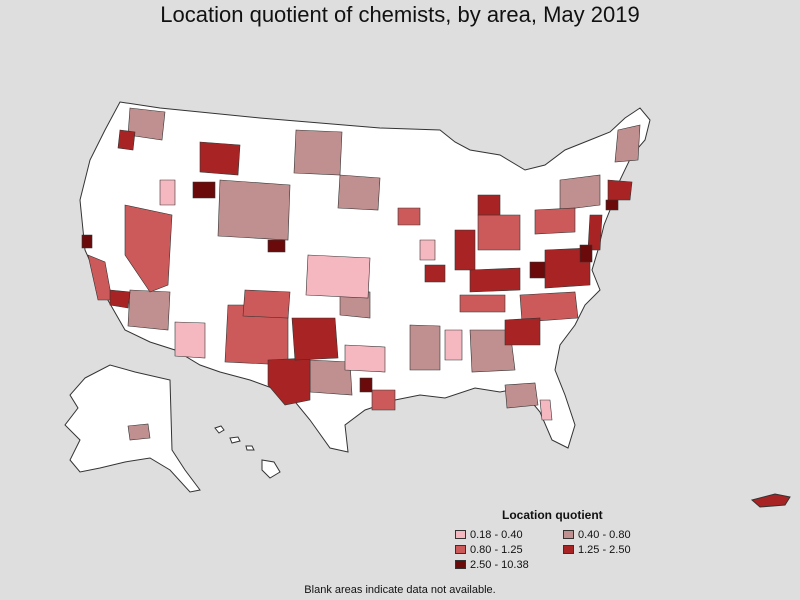  I want to click on area-ar, so click(365, 358).